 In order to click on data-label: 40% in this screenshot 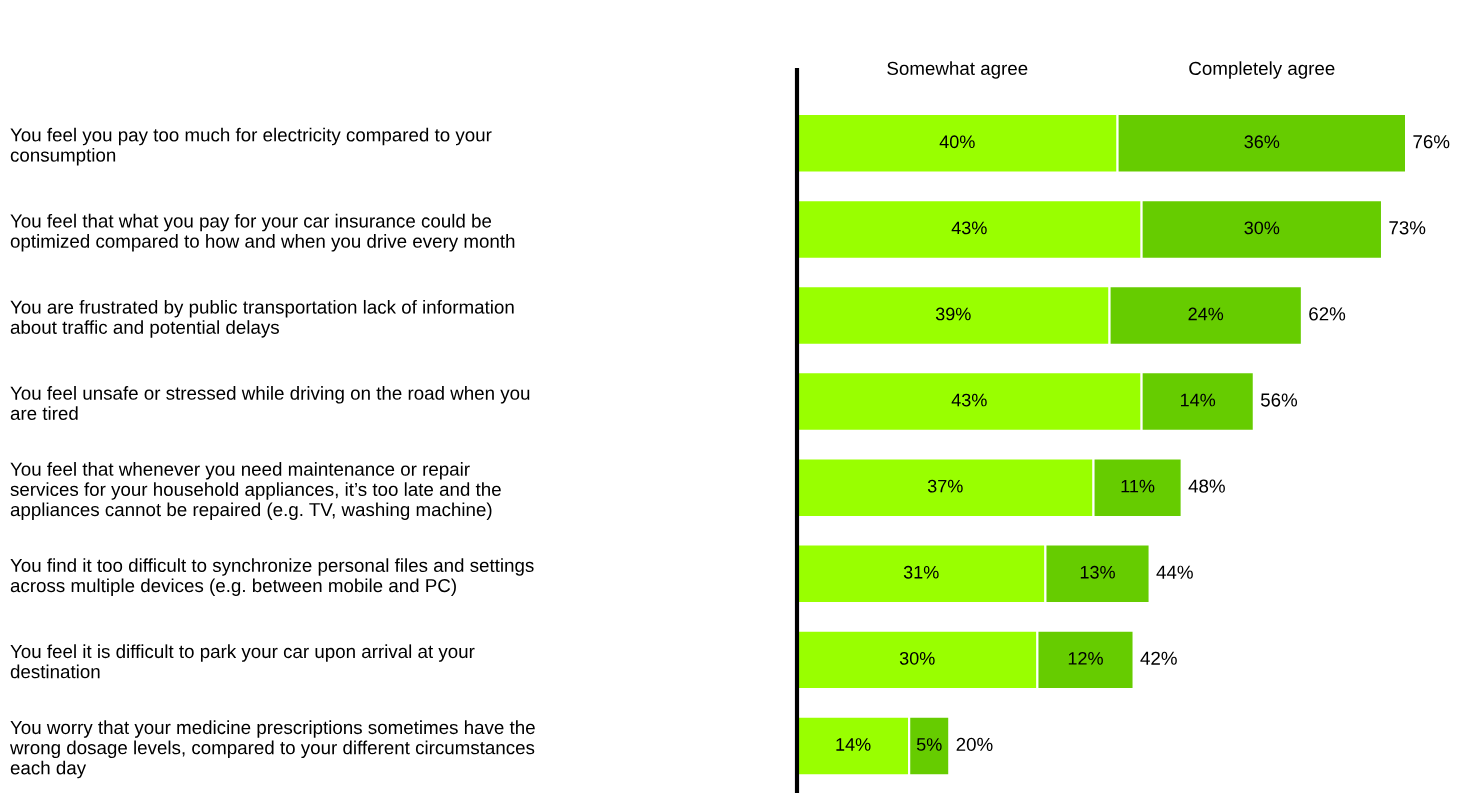, I will do `click(957, 142)`.